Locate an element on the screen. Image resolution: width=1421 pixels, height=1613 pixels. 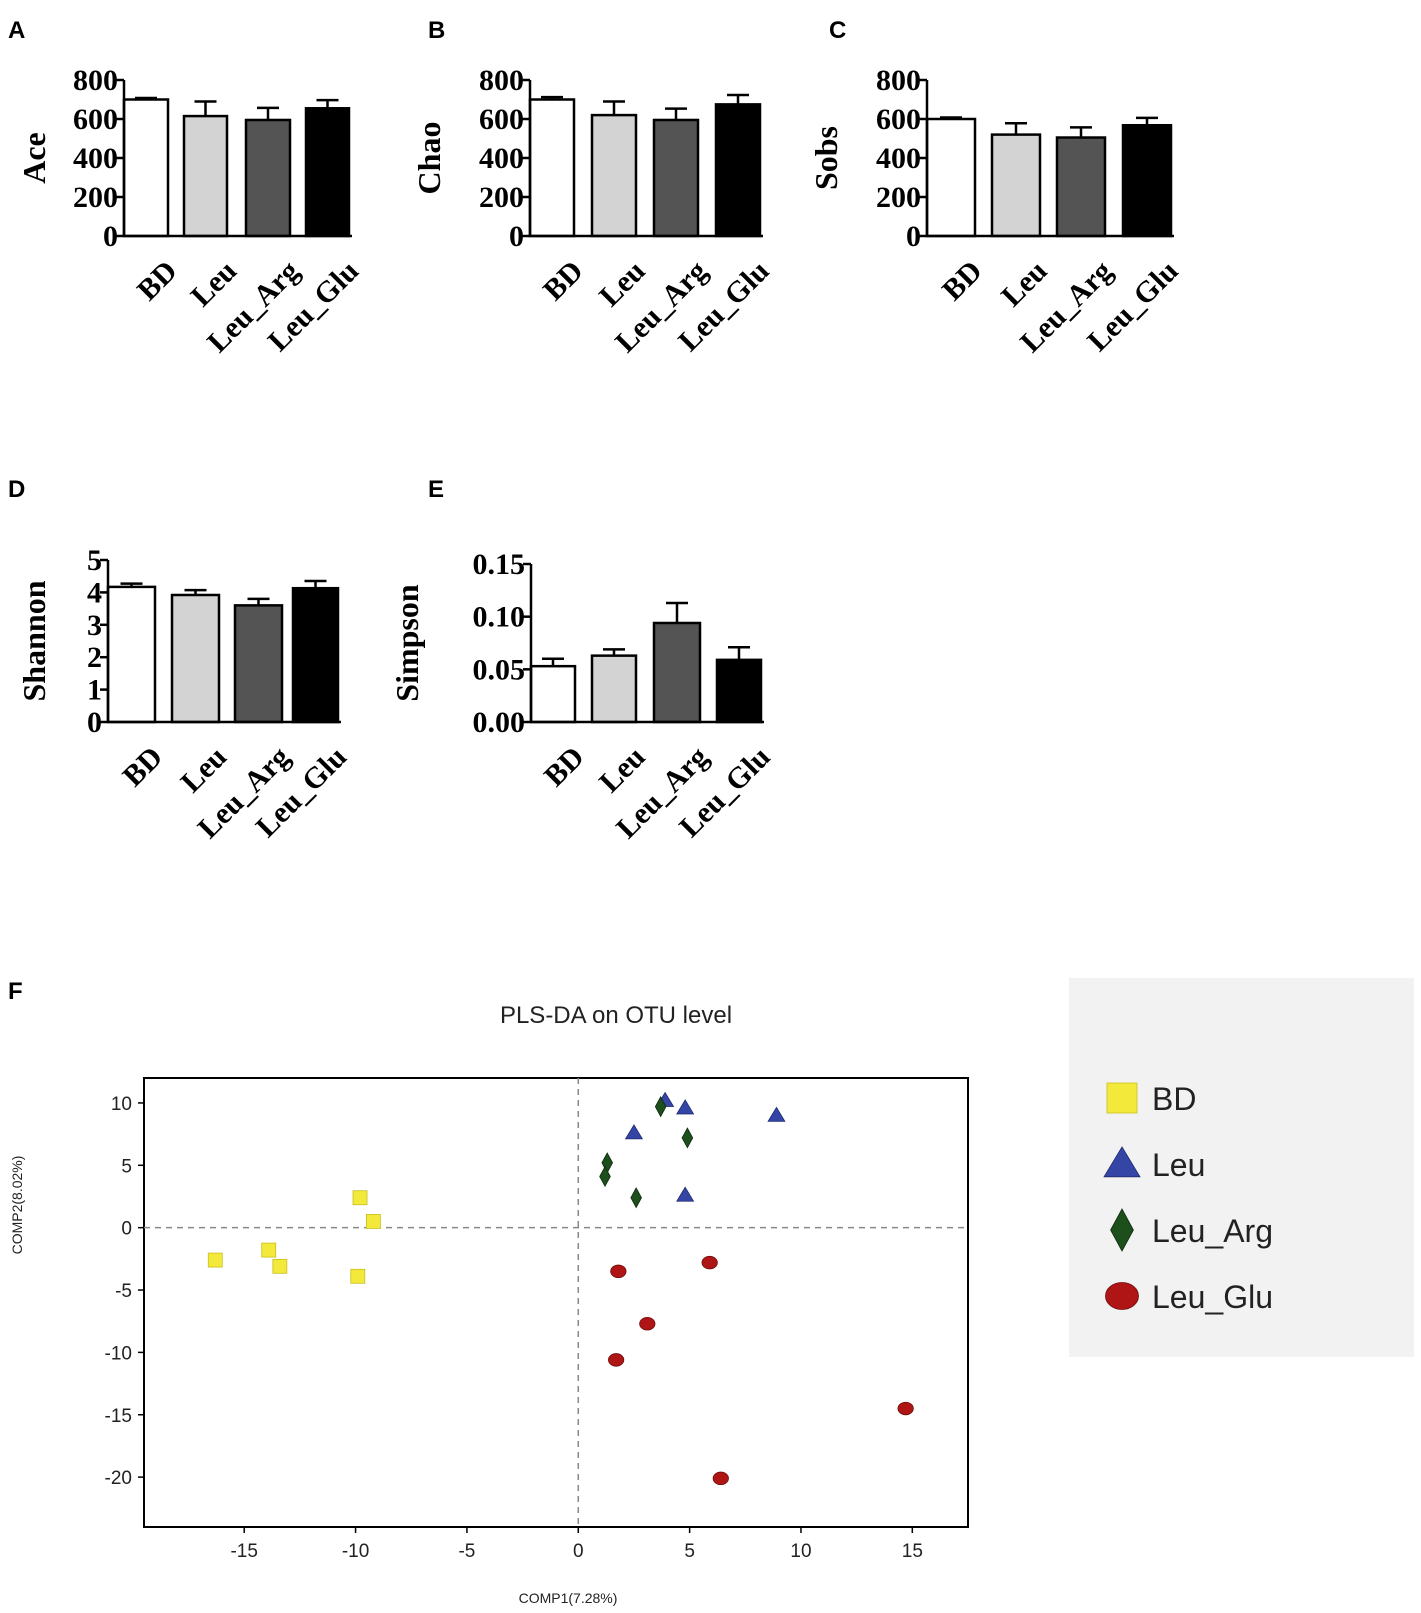
y-axis-title: Shannon is located at coordinates (34, 640).